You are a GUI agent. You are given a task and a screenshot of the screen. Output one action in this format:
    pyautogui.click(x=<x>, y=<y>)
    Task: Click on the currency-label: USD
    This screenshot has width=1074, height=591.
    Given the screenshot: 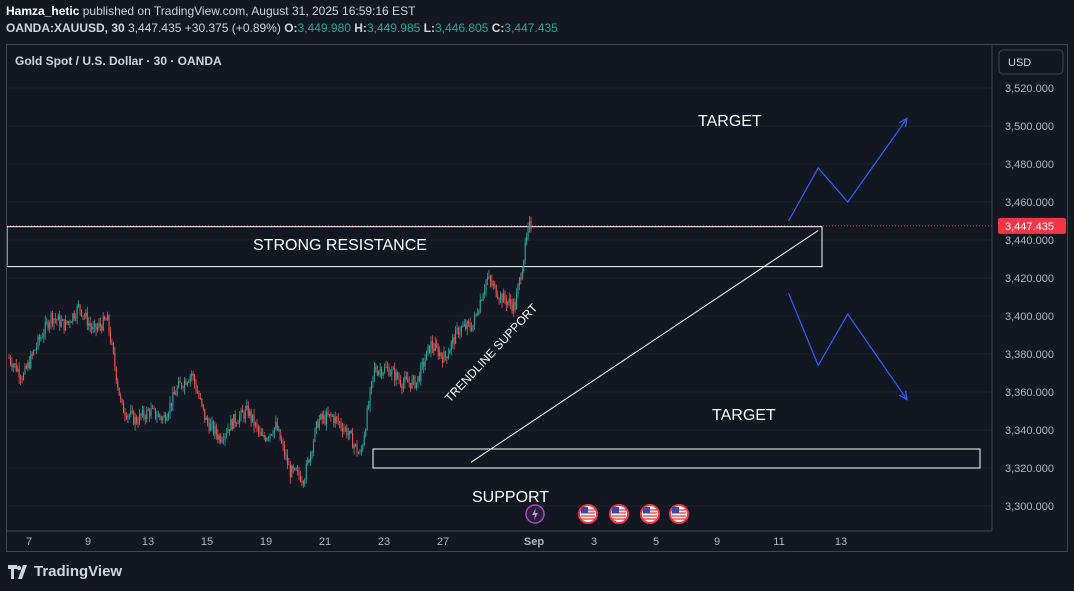 What is the action you would take?
    pyautogui.click(x=1019, y=63)
    